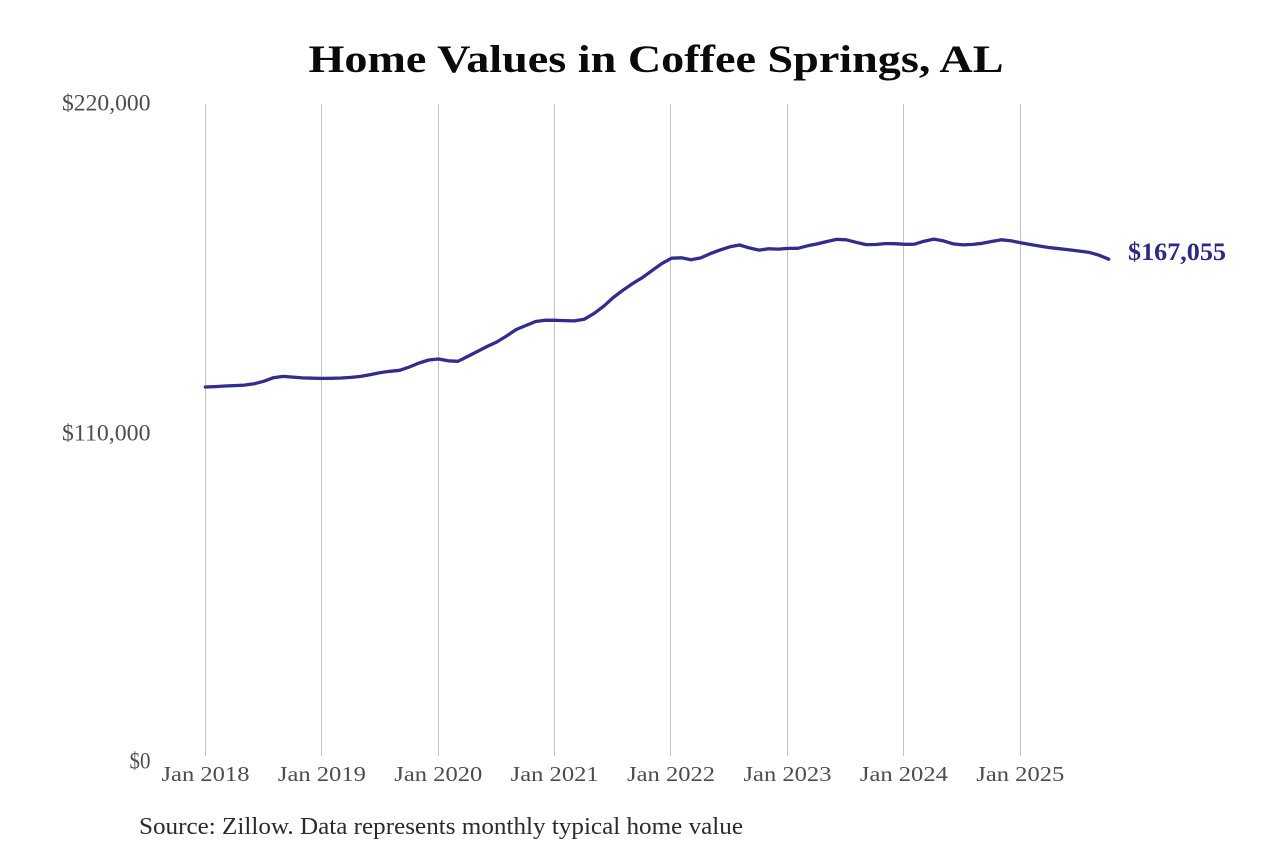 This screenshot has height=853, width=1280. Describe the element at coordinates (106, 433) in the screenshot. I see `svg-text: $110,000` at that location.